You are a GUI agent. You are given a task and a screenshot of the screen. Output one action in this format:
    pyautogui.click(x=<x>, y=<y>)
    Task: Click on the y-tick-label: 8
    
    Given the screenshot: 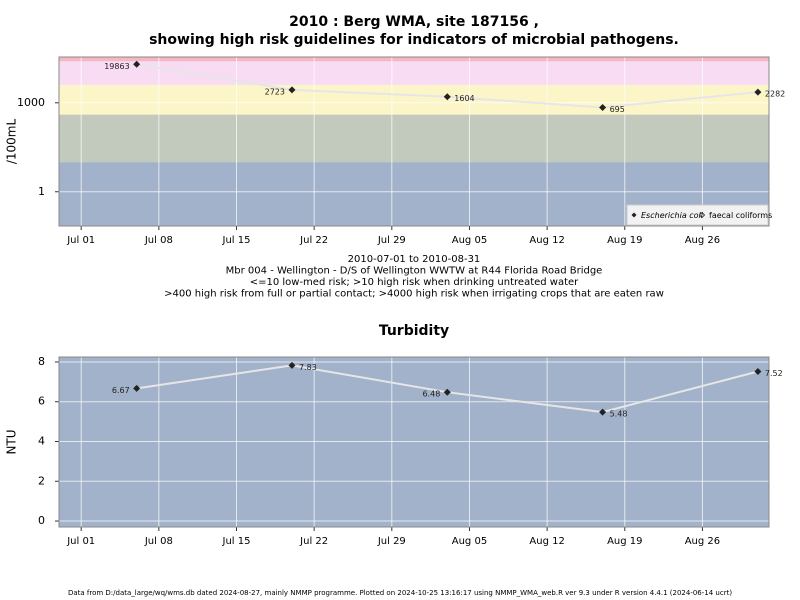 What is the action you would take?
    pyautogui.click(x=41, y=361)
    